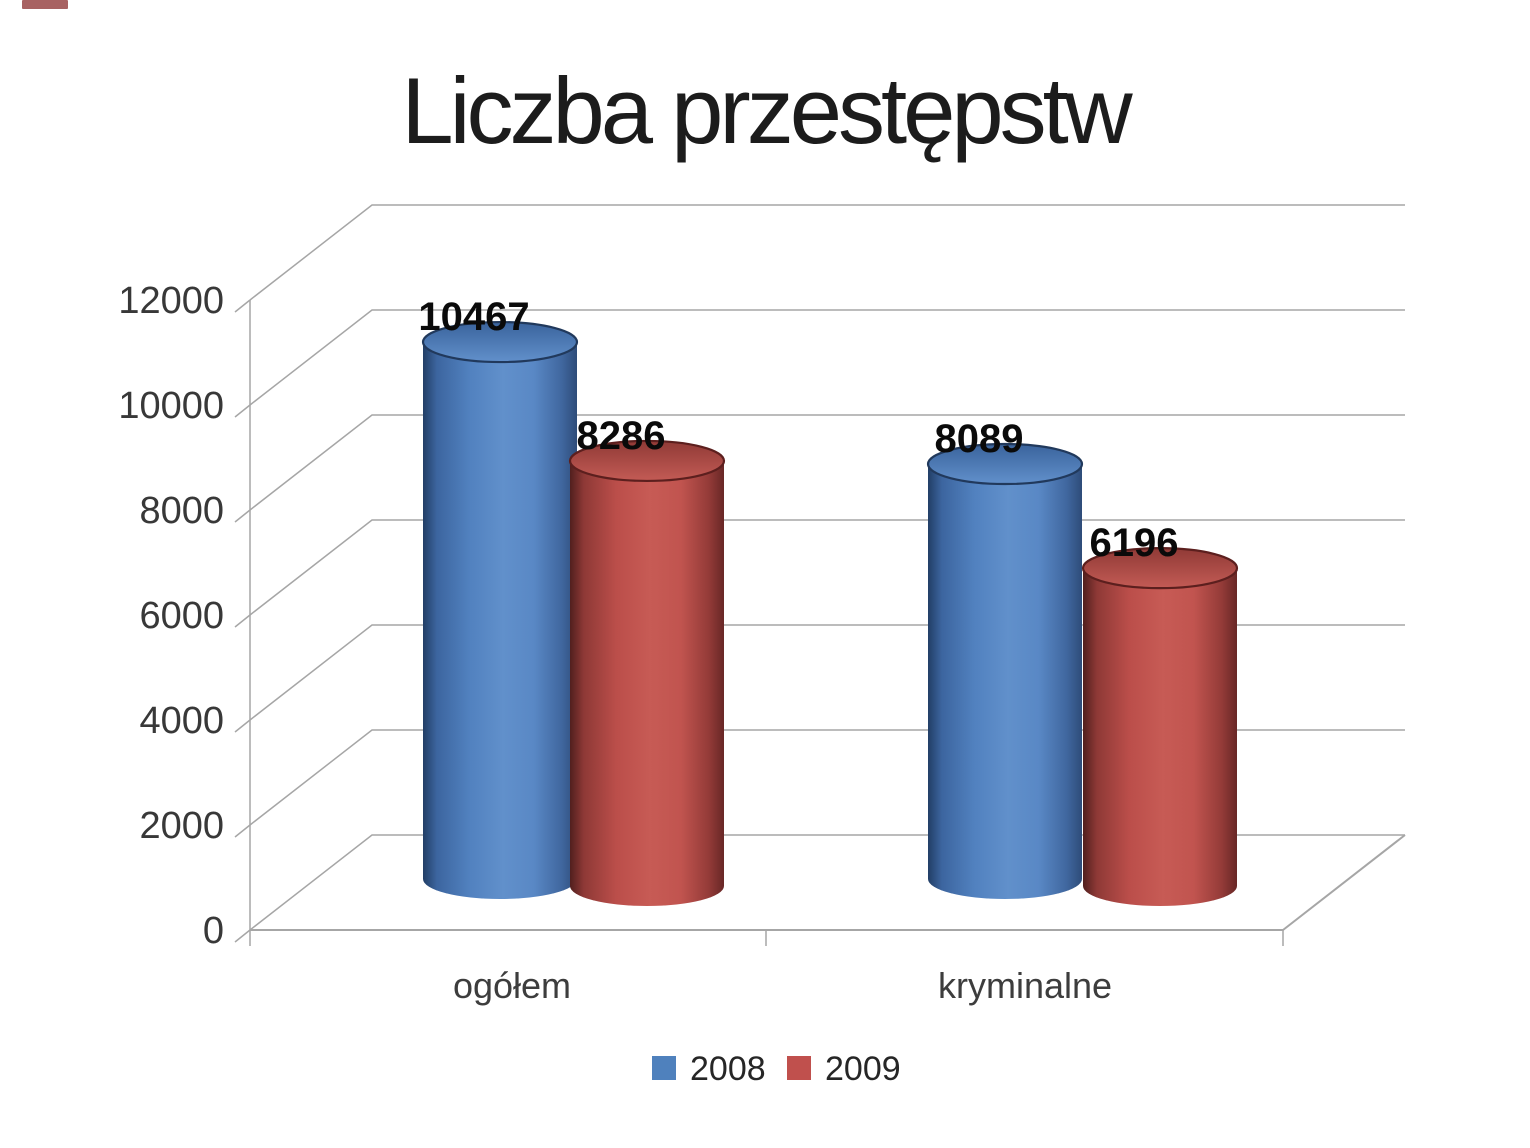  I want to click on legend-swatch-2009, so click(799, 1068).